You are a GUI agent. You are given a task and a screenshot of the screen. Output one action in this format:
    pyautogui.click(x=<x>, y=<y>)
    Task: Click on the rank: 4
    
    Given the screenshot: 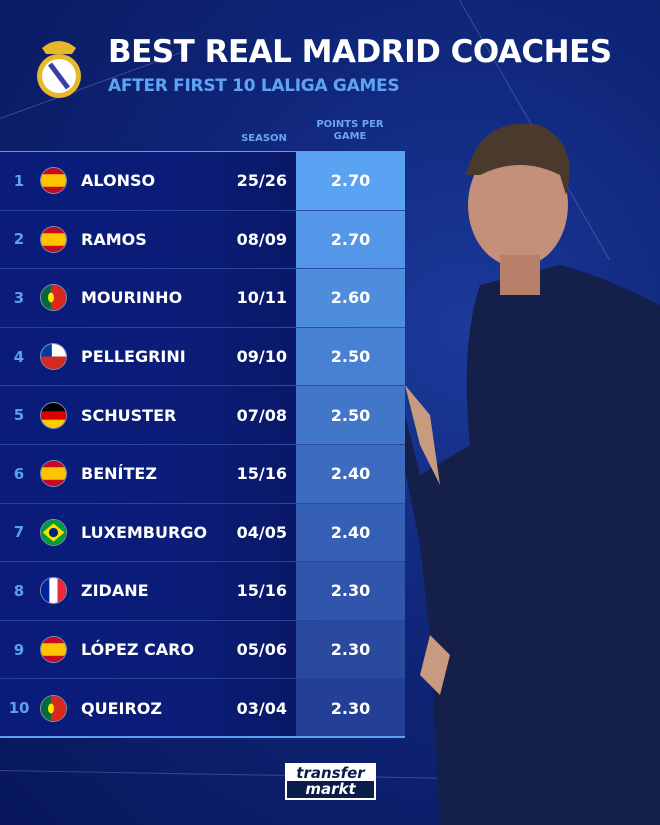 What is the action you would take?
    pyautogui.click(x=19, y=356)
    